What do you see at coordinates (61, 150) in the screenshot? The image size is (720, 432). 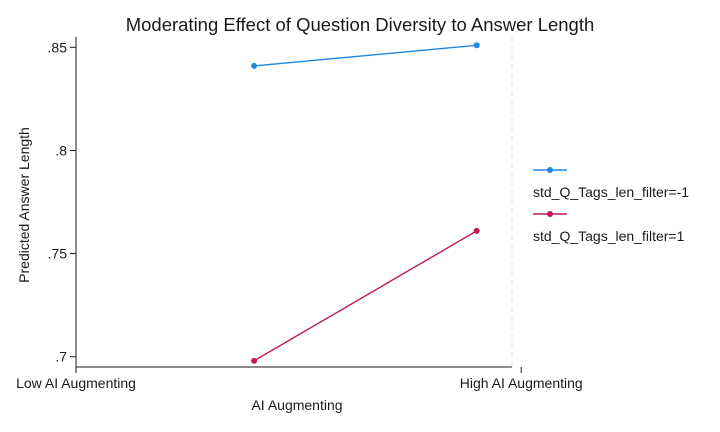 I see `y-tick-label: .8` at bounding box center [61, 150].